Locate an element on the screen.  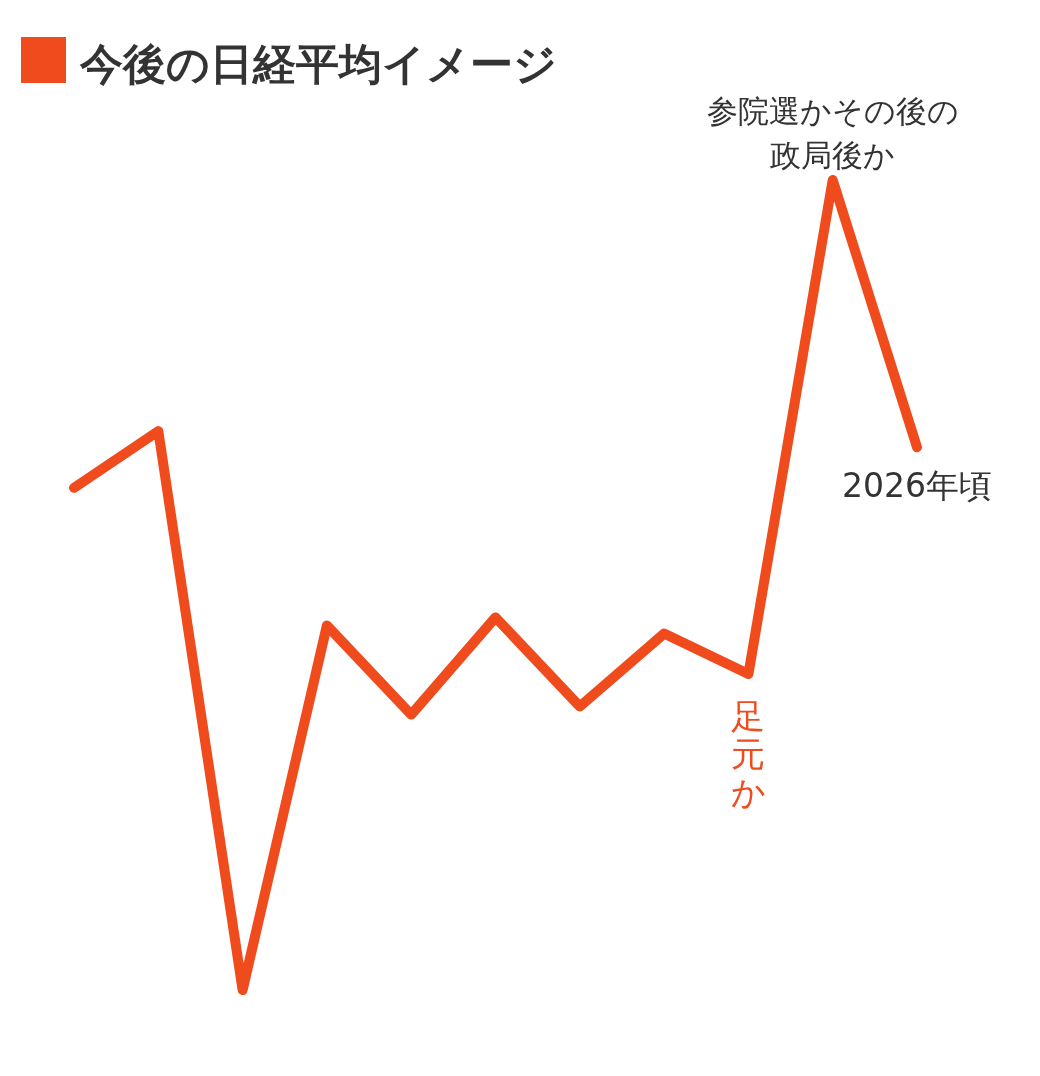
annotation: 2026年頃 is located at coordinates (917, 486).